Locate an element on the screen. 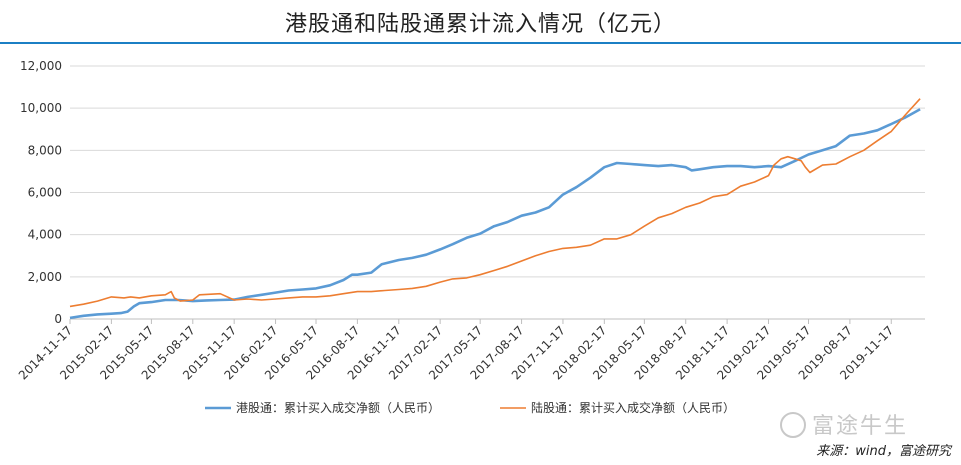 This screenshot has height=465, width=961. y-tick-label: 10,000 is located at coordinates (41, 108).